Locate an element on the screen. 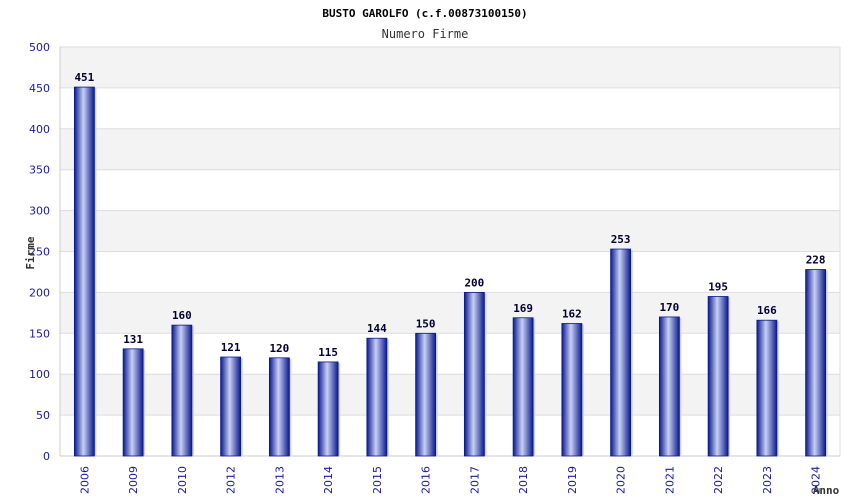  value-label: 169 is located at coordinates (523, 308).